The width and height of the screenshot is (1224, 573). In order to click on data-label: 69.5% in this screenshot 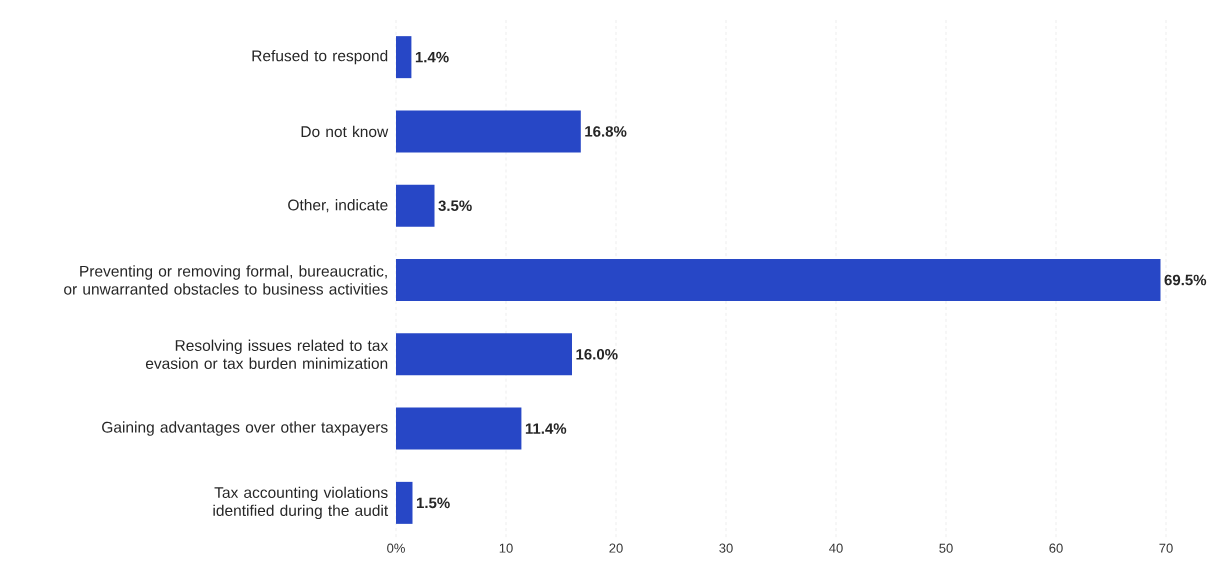, I will do `click(1185, 280)`.